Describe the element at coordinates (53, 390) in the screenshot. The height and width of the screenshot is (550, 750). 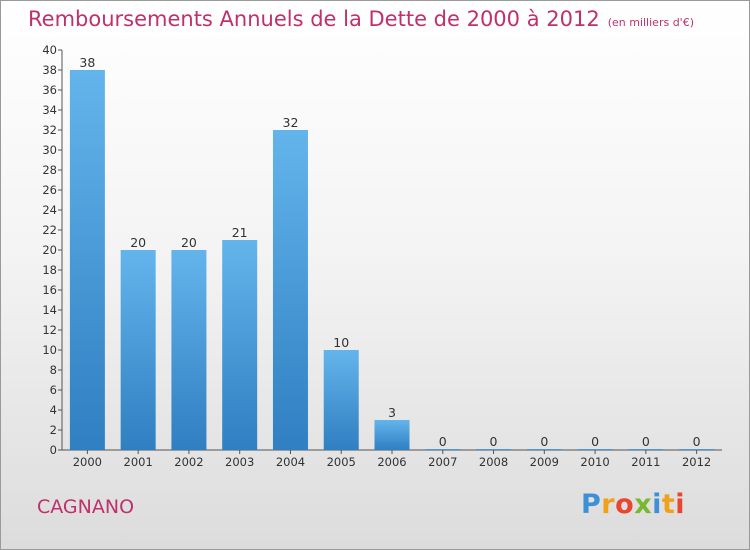
I see `y-tick-label: 6` at that location.